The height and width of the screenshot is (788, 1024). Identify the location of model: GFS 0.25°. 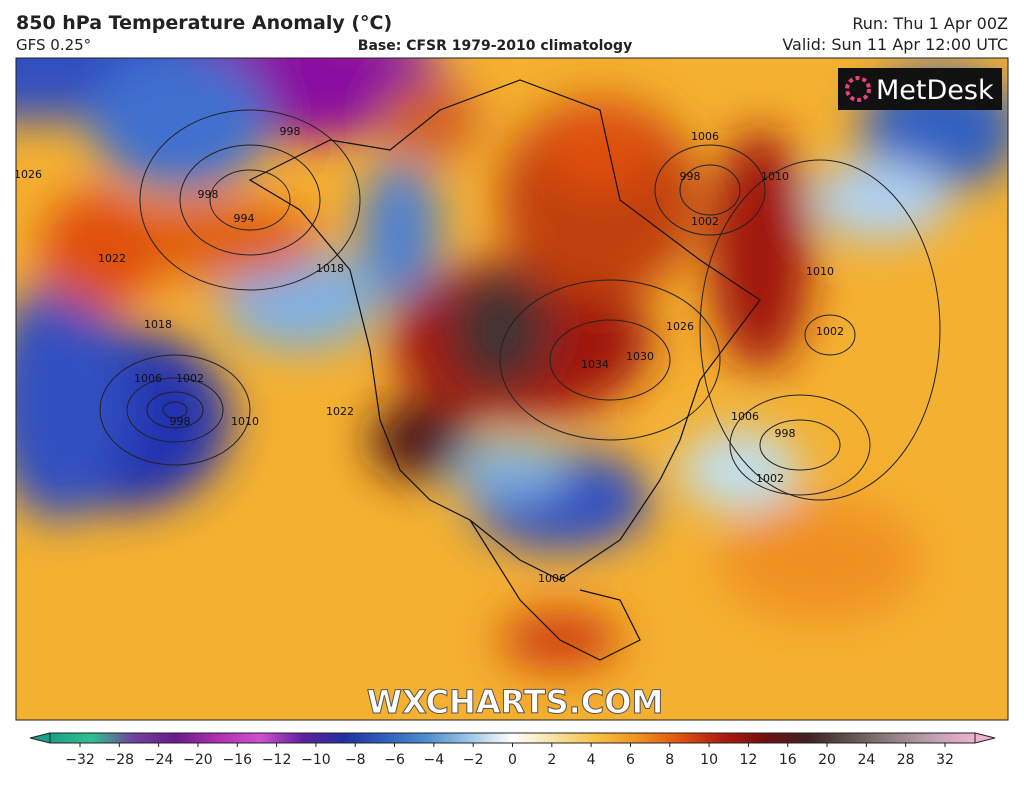
(53, 45).